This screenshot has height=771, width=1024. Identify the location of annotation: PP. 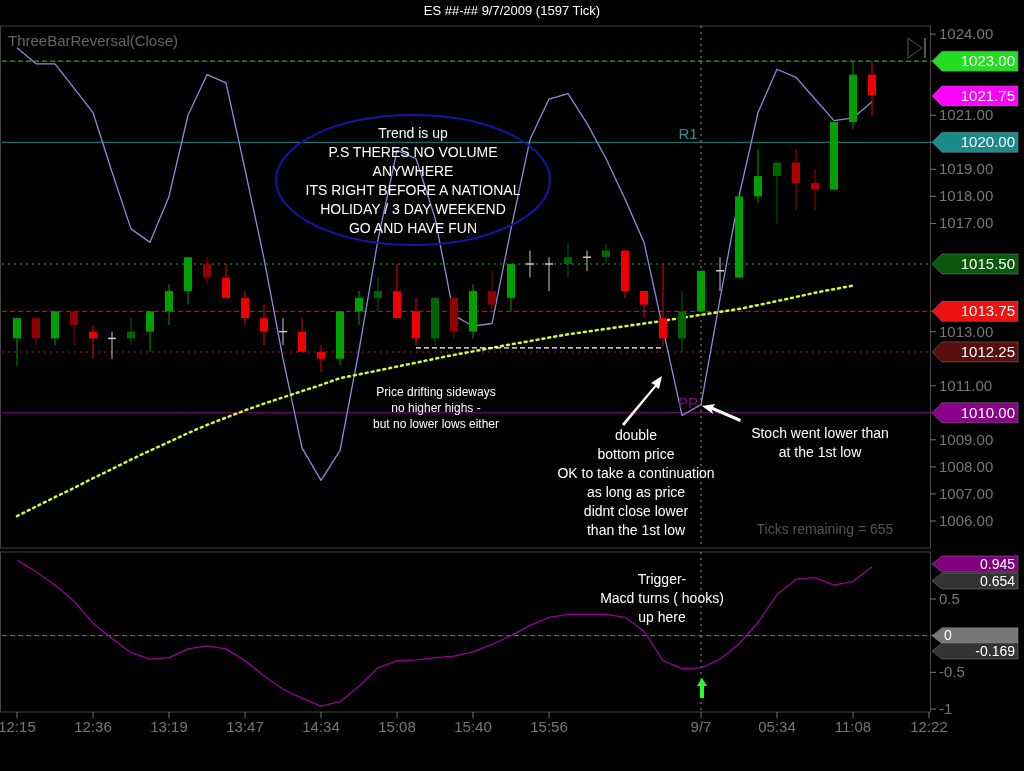
(688, 402).